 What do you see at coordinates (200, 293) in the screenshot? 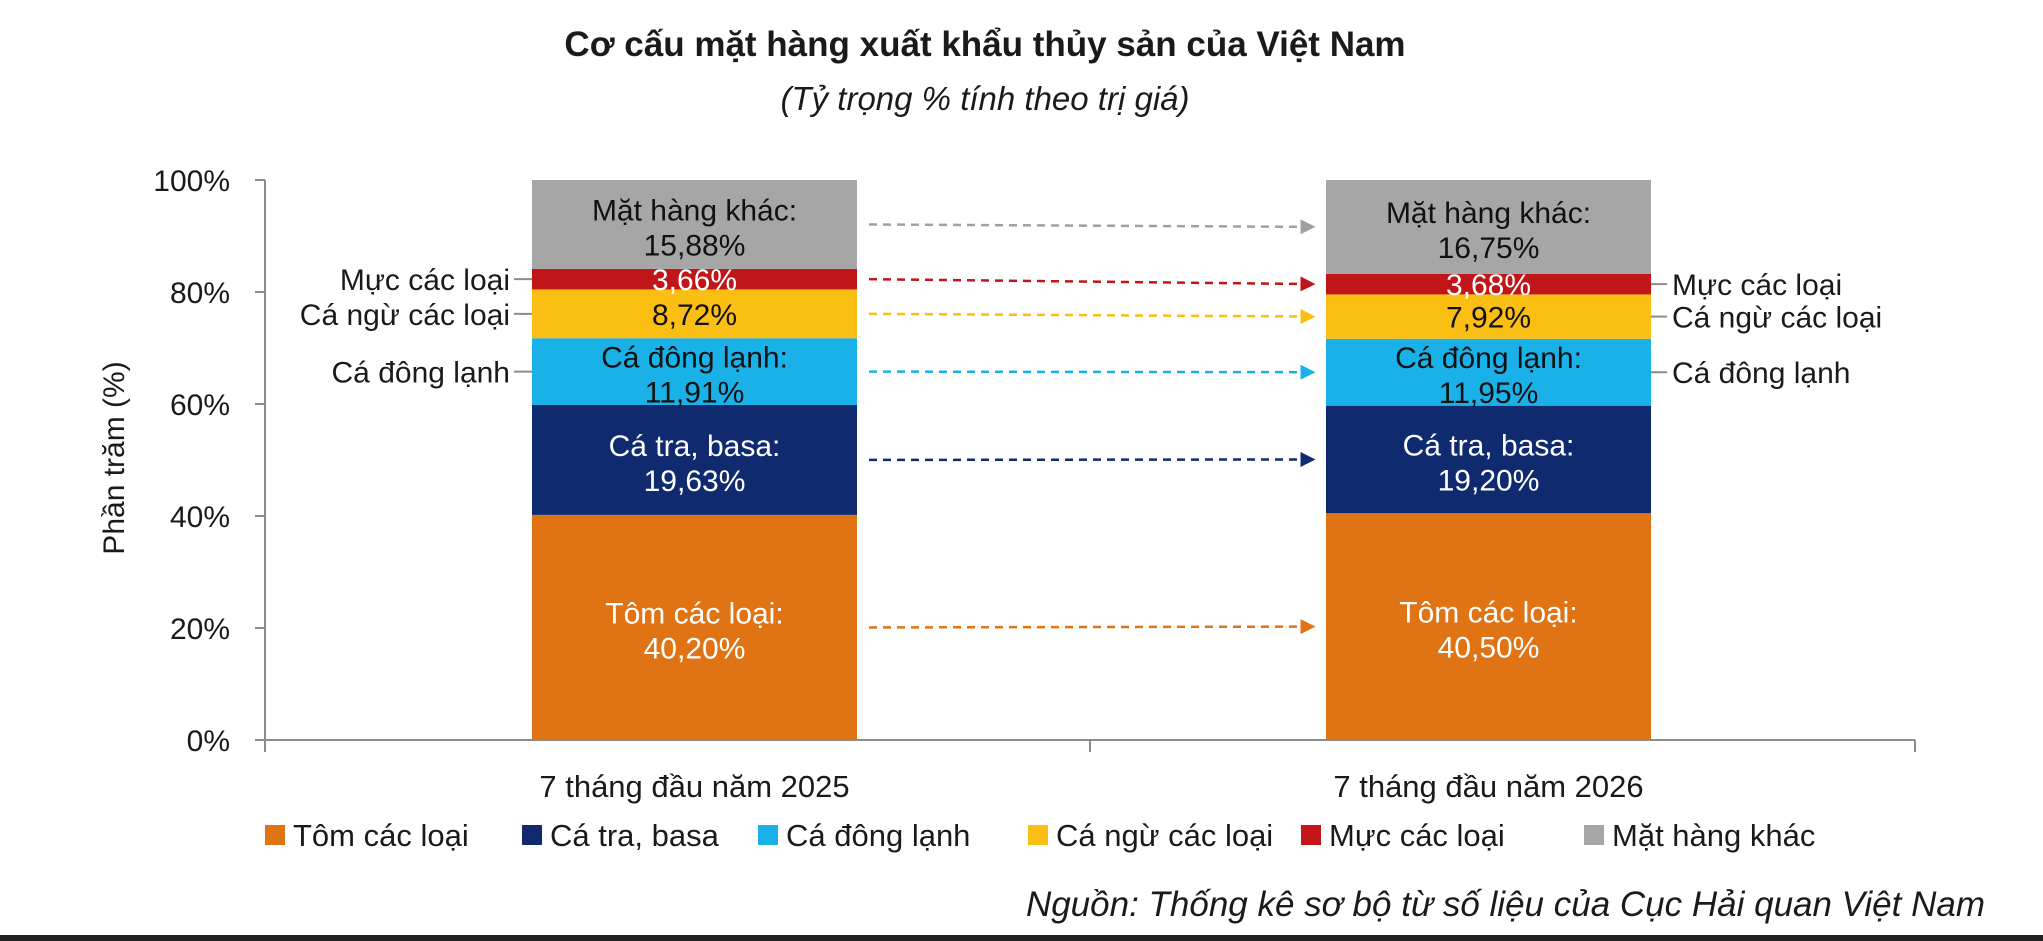
I see `y-tick-label: 80%` at bounding box center [200, 293].